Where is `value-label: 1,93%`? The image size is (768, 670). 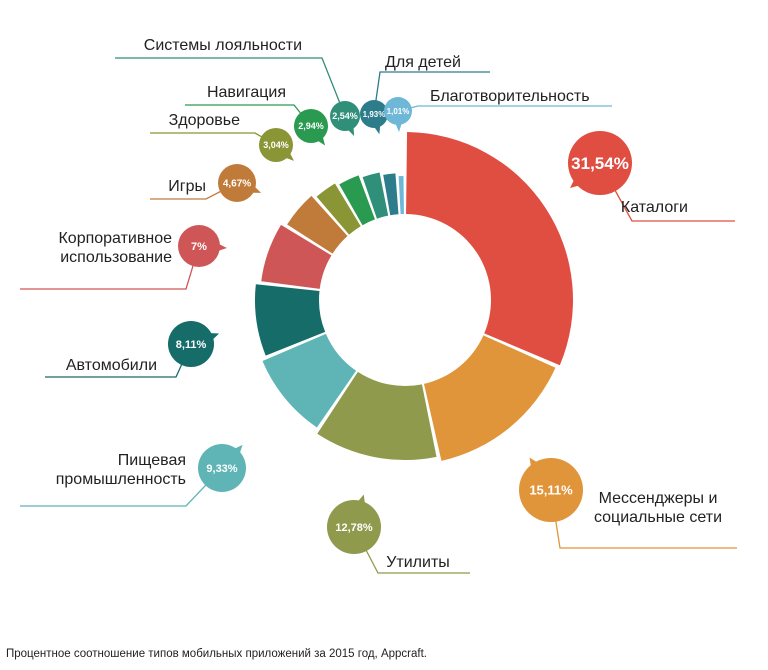 value-label: 1,93% is located at coordinates (374, 114).